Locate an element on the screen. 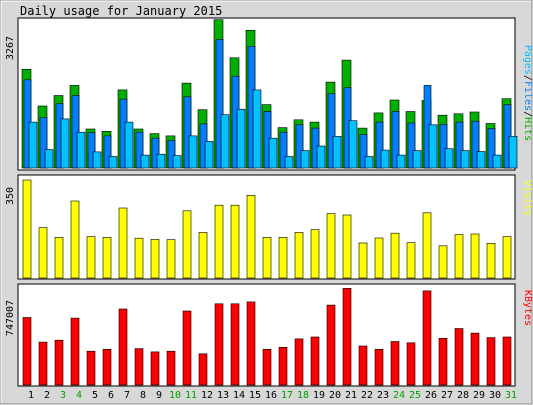  legend-word-hits-1: / is located at coordinates (527, 78).